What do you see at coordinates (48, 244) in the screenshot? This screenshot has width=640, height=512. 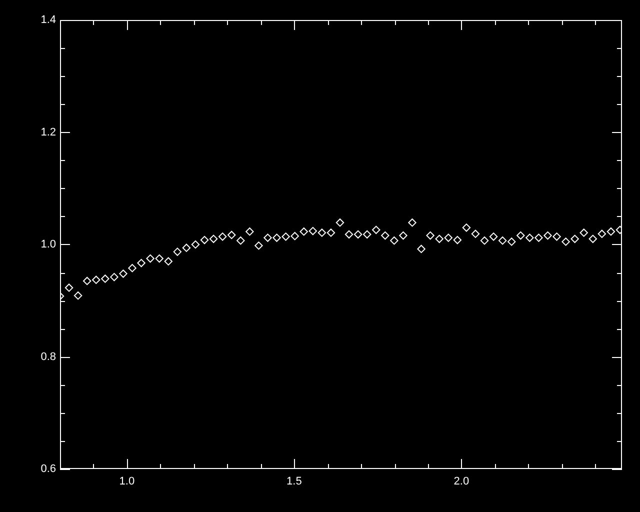 I see `y-tick-label: 1.0` at bounding box center [48, 244].